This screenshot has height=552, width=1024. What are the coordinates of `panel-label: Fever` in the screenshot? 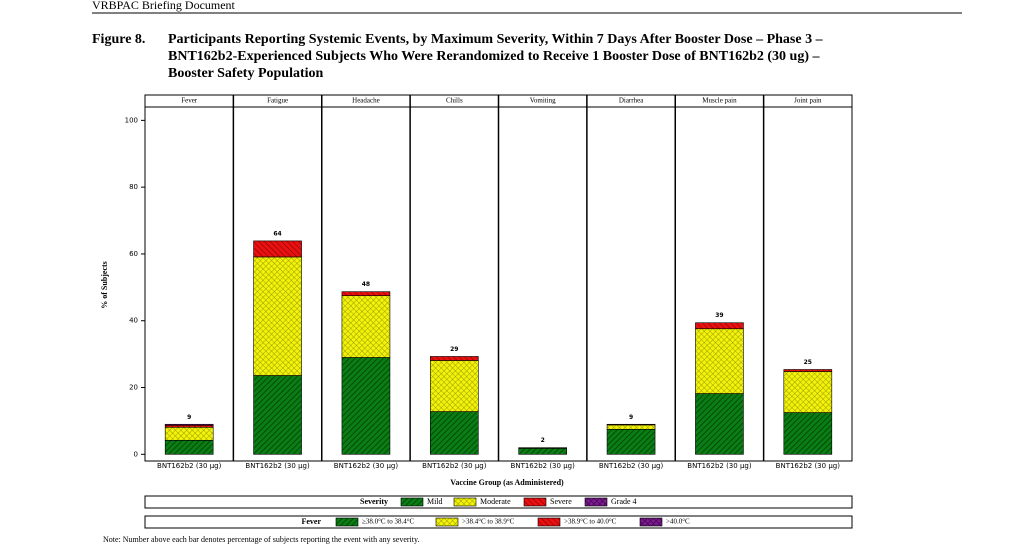 It's located at (189, 101).